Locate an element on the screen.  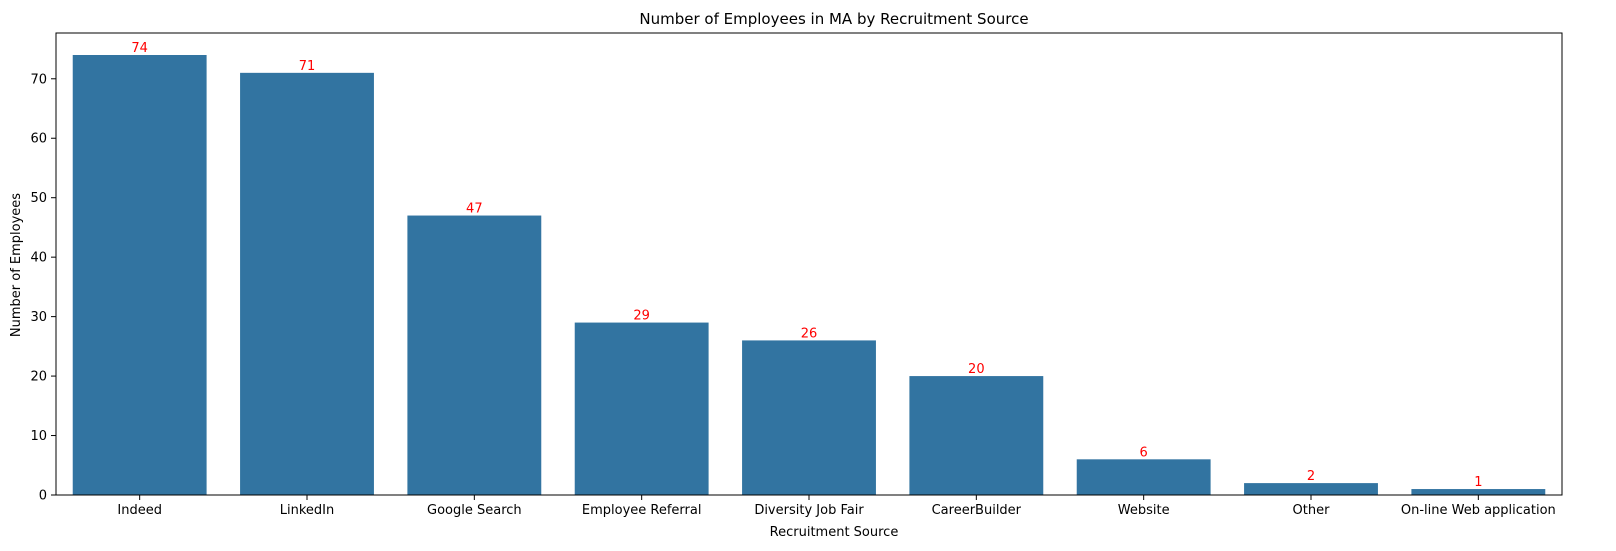
data-label: 26 is located at coordinates (809, 333).